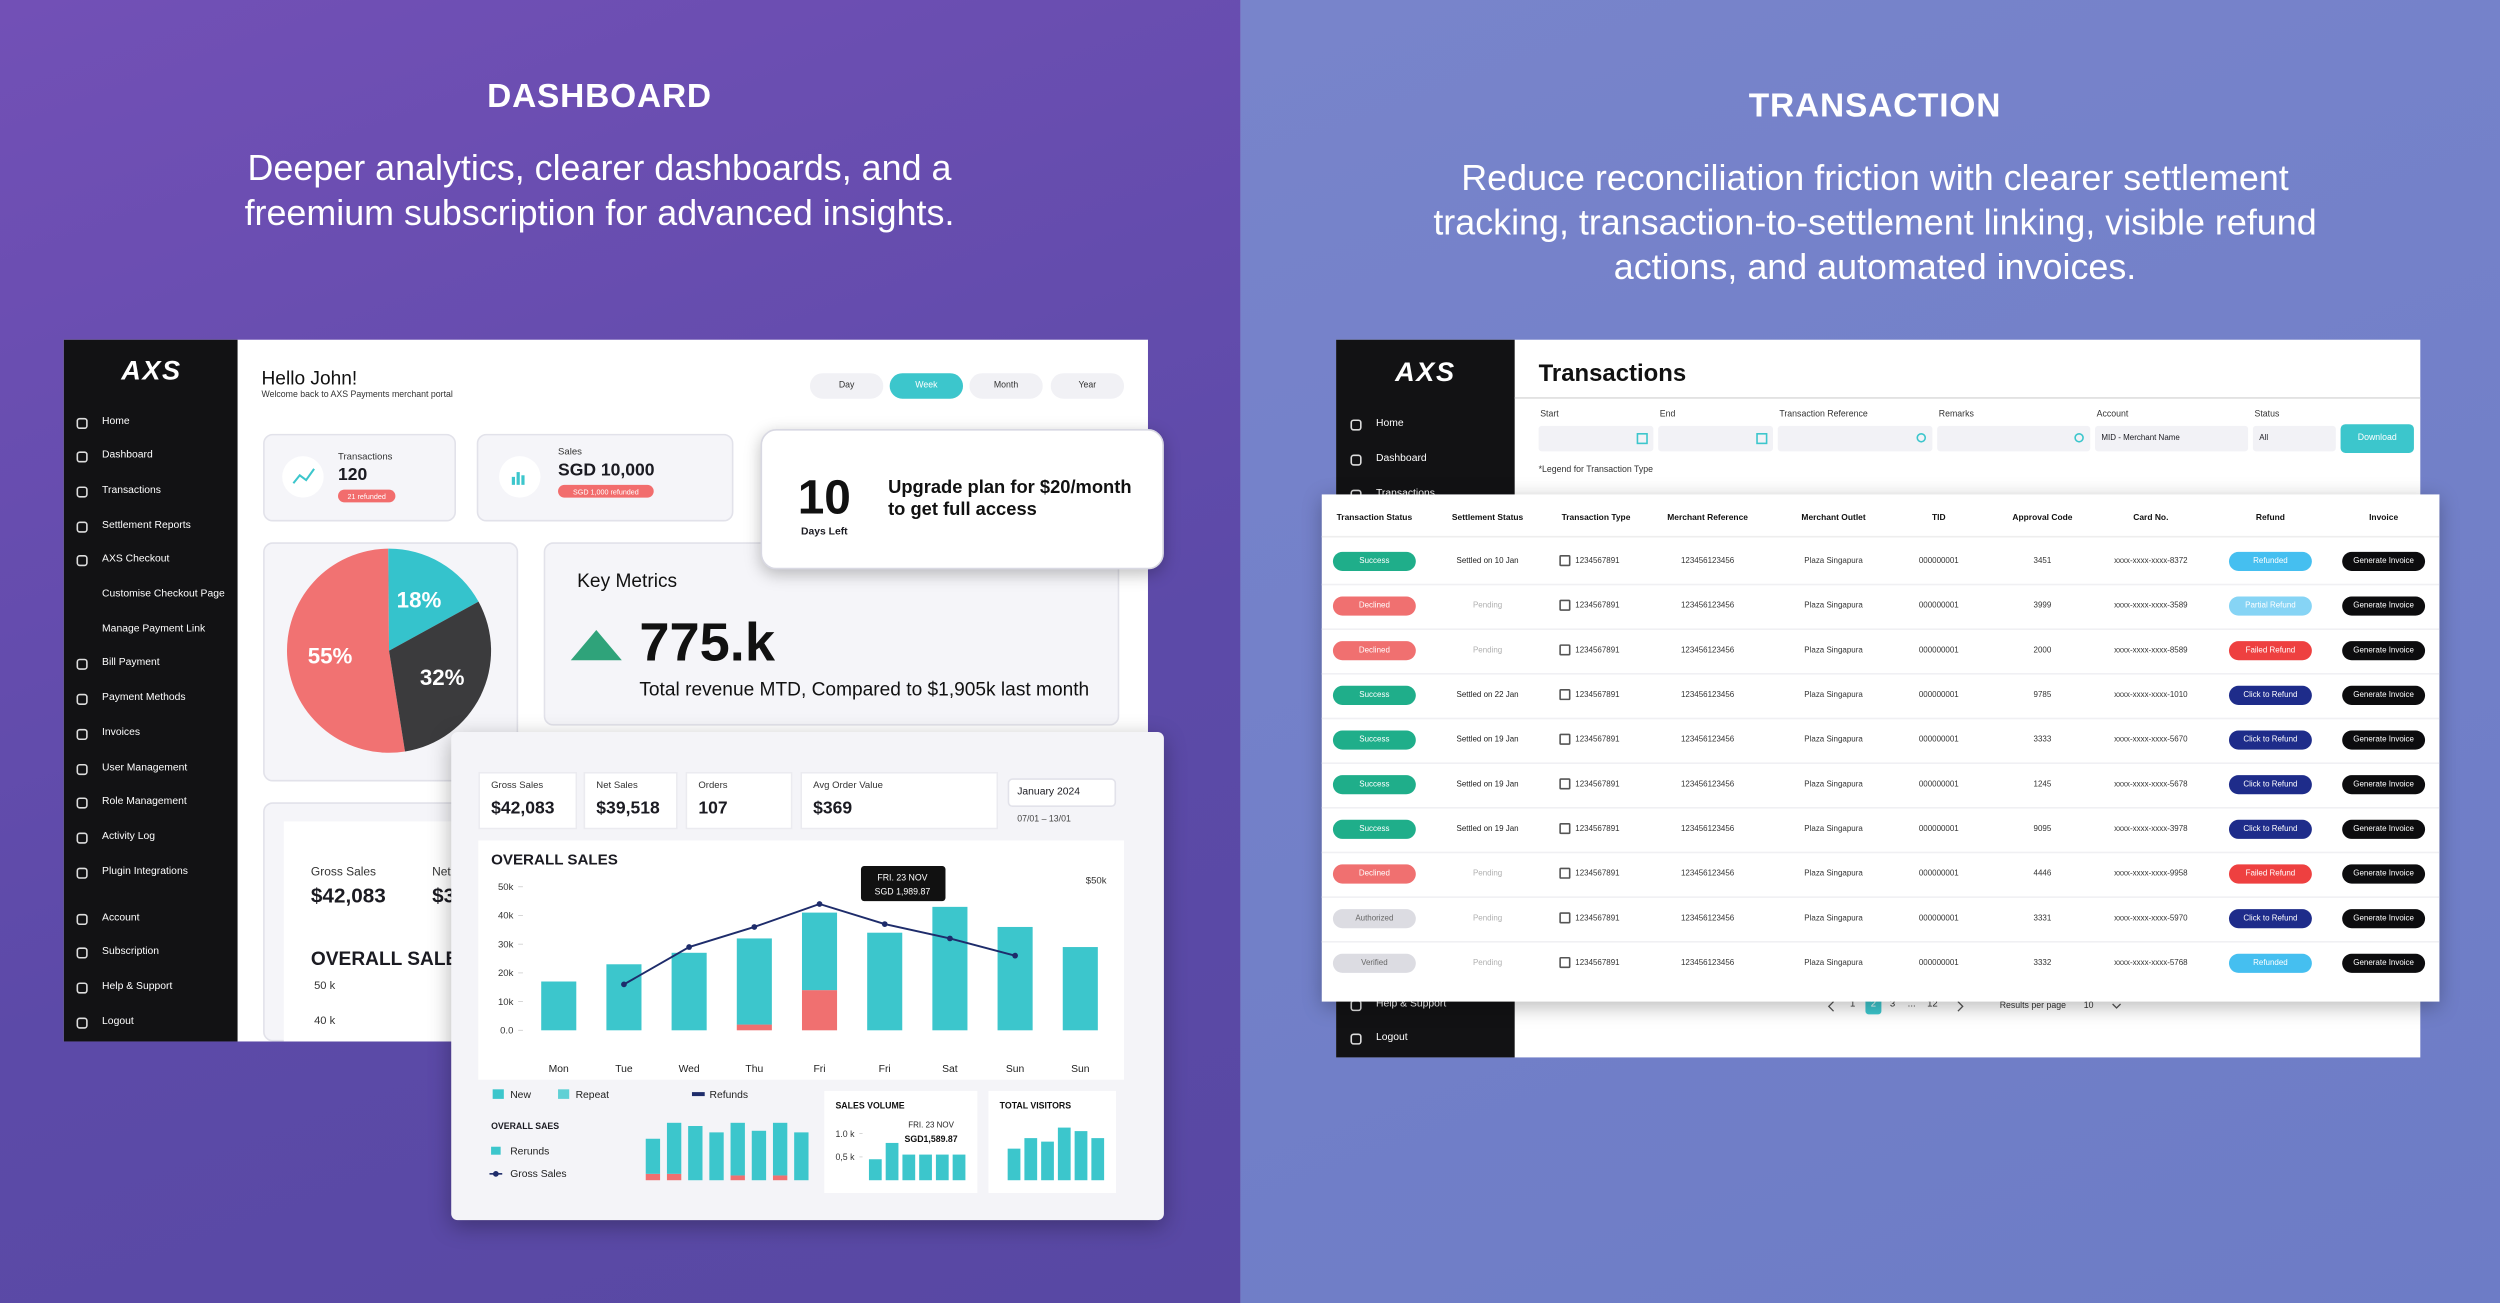 This screenshot has width=2500, height=1303. I want to click on refund-button: Click to Refund, so click(2270, 695).